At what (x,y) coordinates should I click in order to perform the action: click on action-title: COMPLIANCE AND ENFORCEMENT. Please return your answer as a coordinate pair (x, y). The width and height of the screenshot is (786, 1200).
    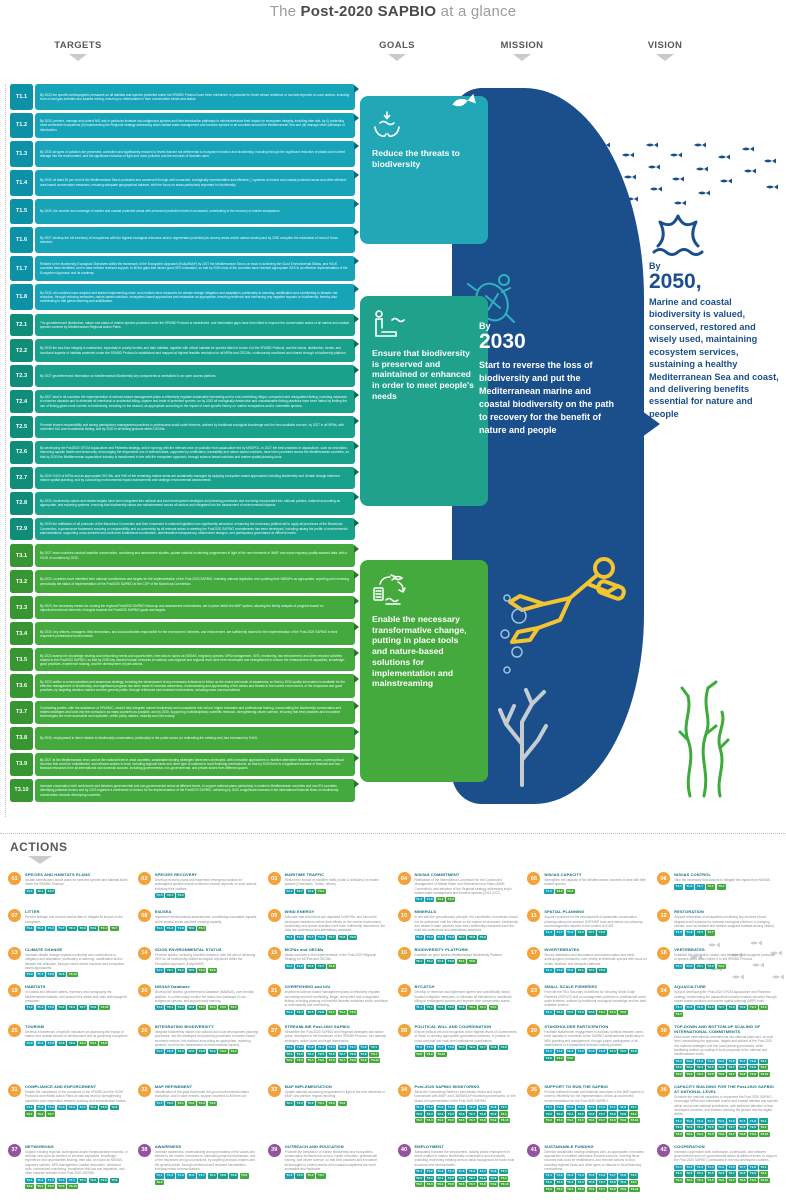
    Looking at the image, I should click on (61, 1086).